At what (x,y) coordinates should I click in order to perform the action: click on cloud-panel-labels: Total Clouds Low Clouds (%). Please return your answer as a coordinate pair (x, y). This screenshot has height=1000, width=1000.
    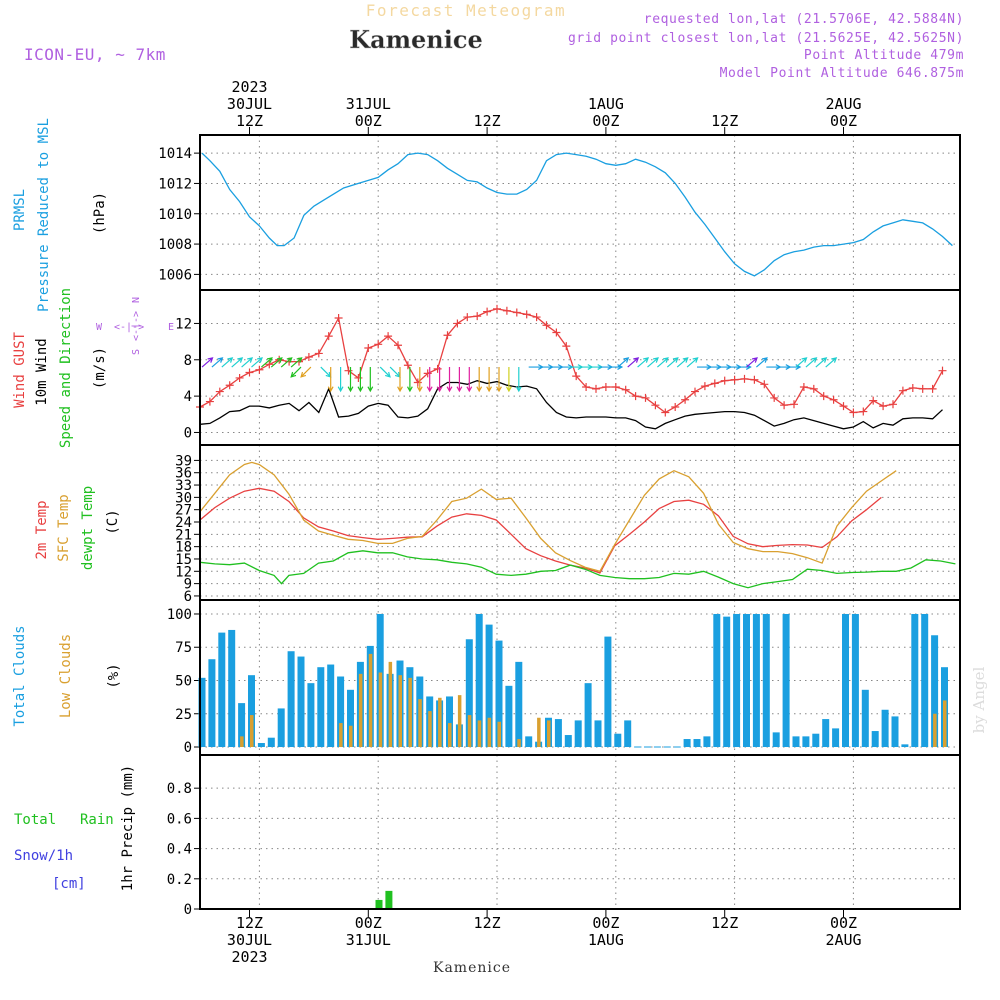
    Looking at the image, I should click on (67, 675).